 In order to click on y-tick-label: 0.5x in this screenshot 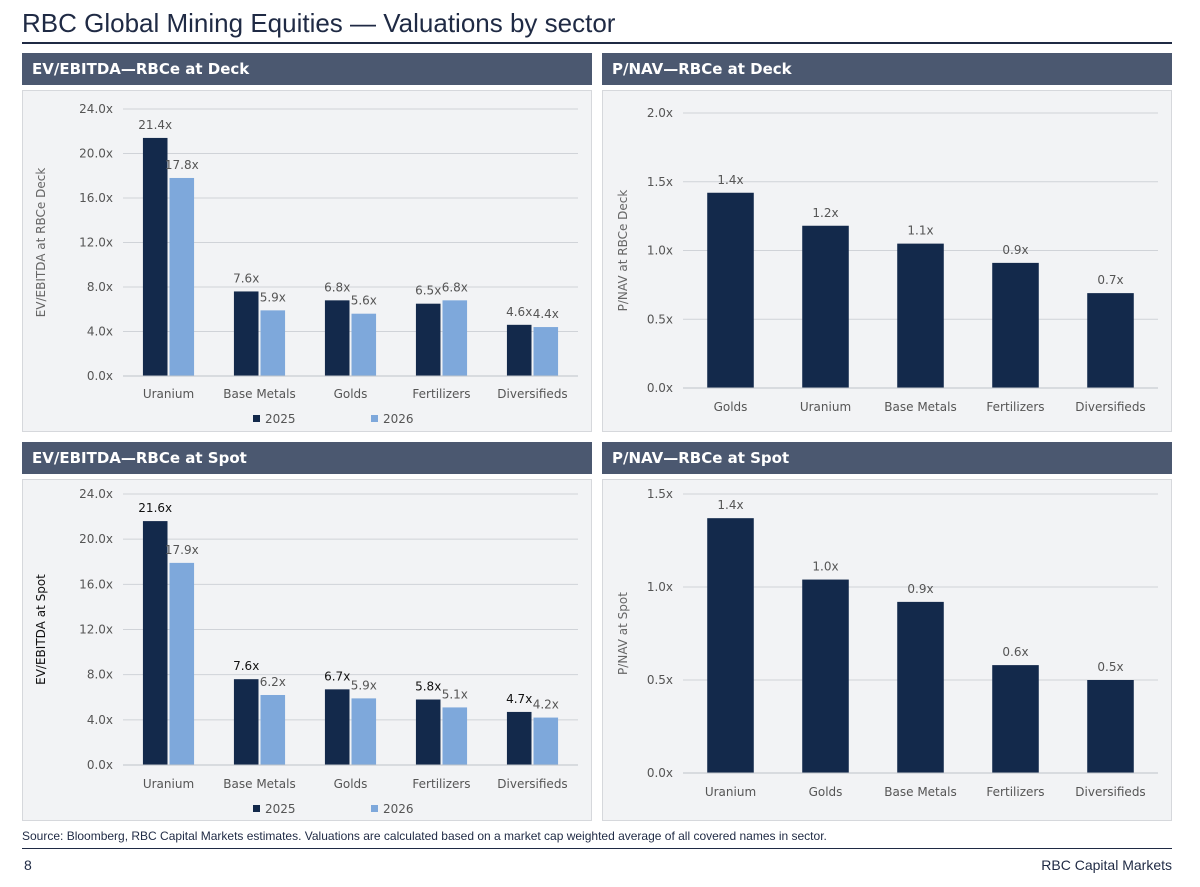, I will do `click(660, 319)`.